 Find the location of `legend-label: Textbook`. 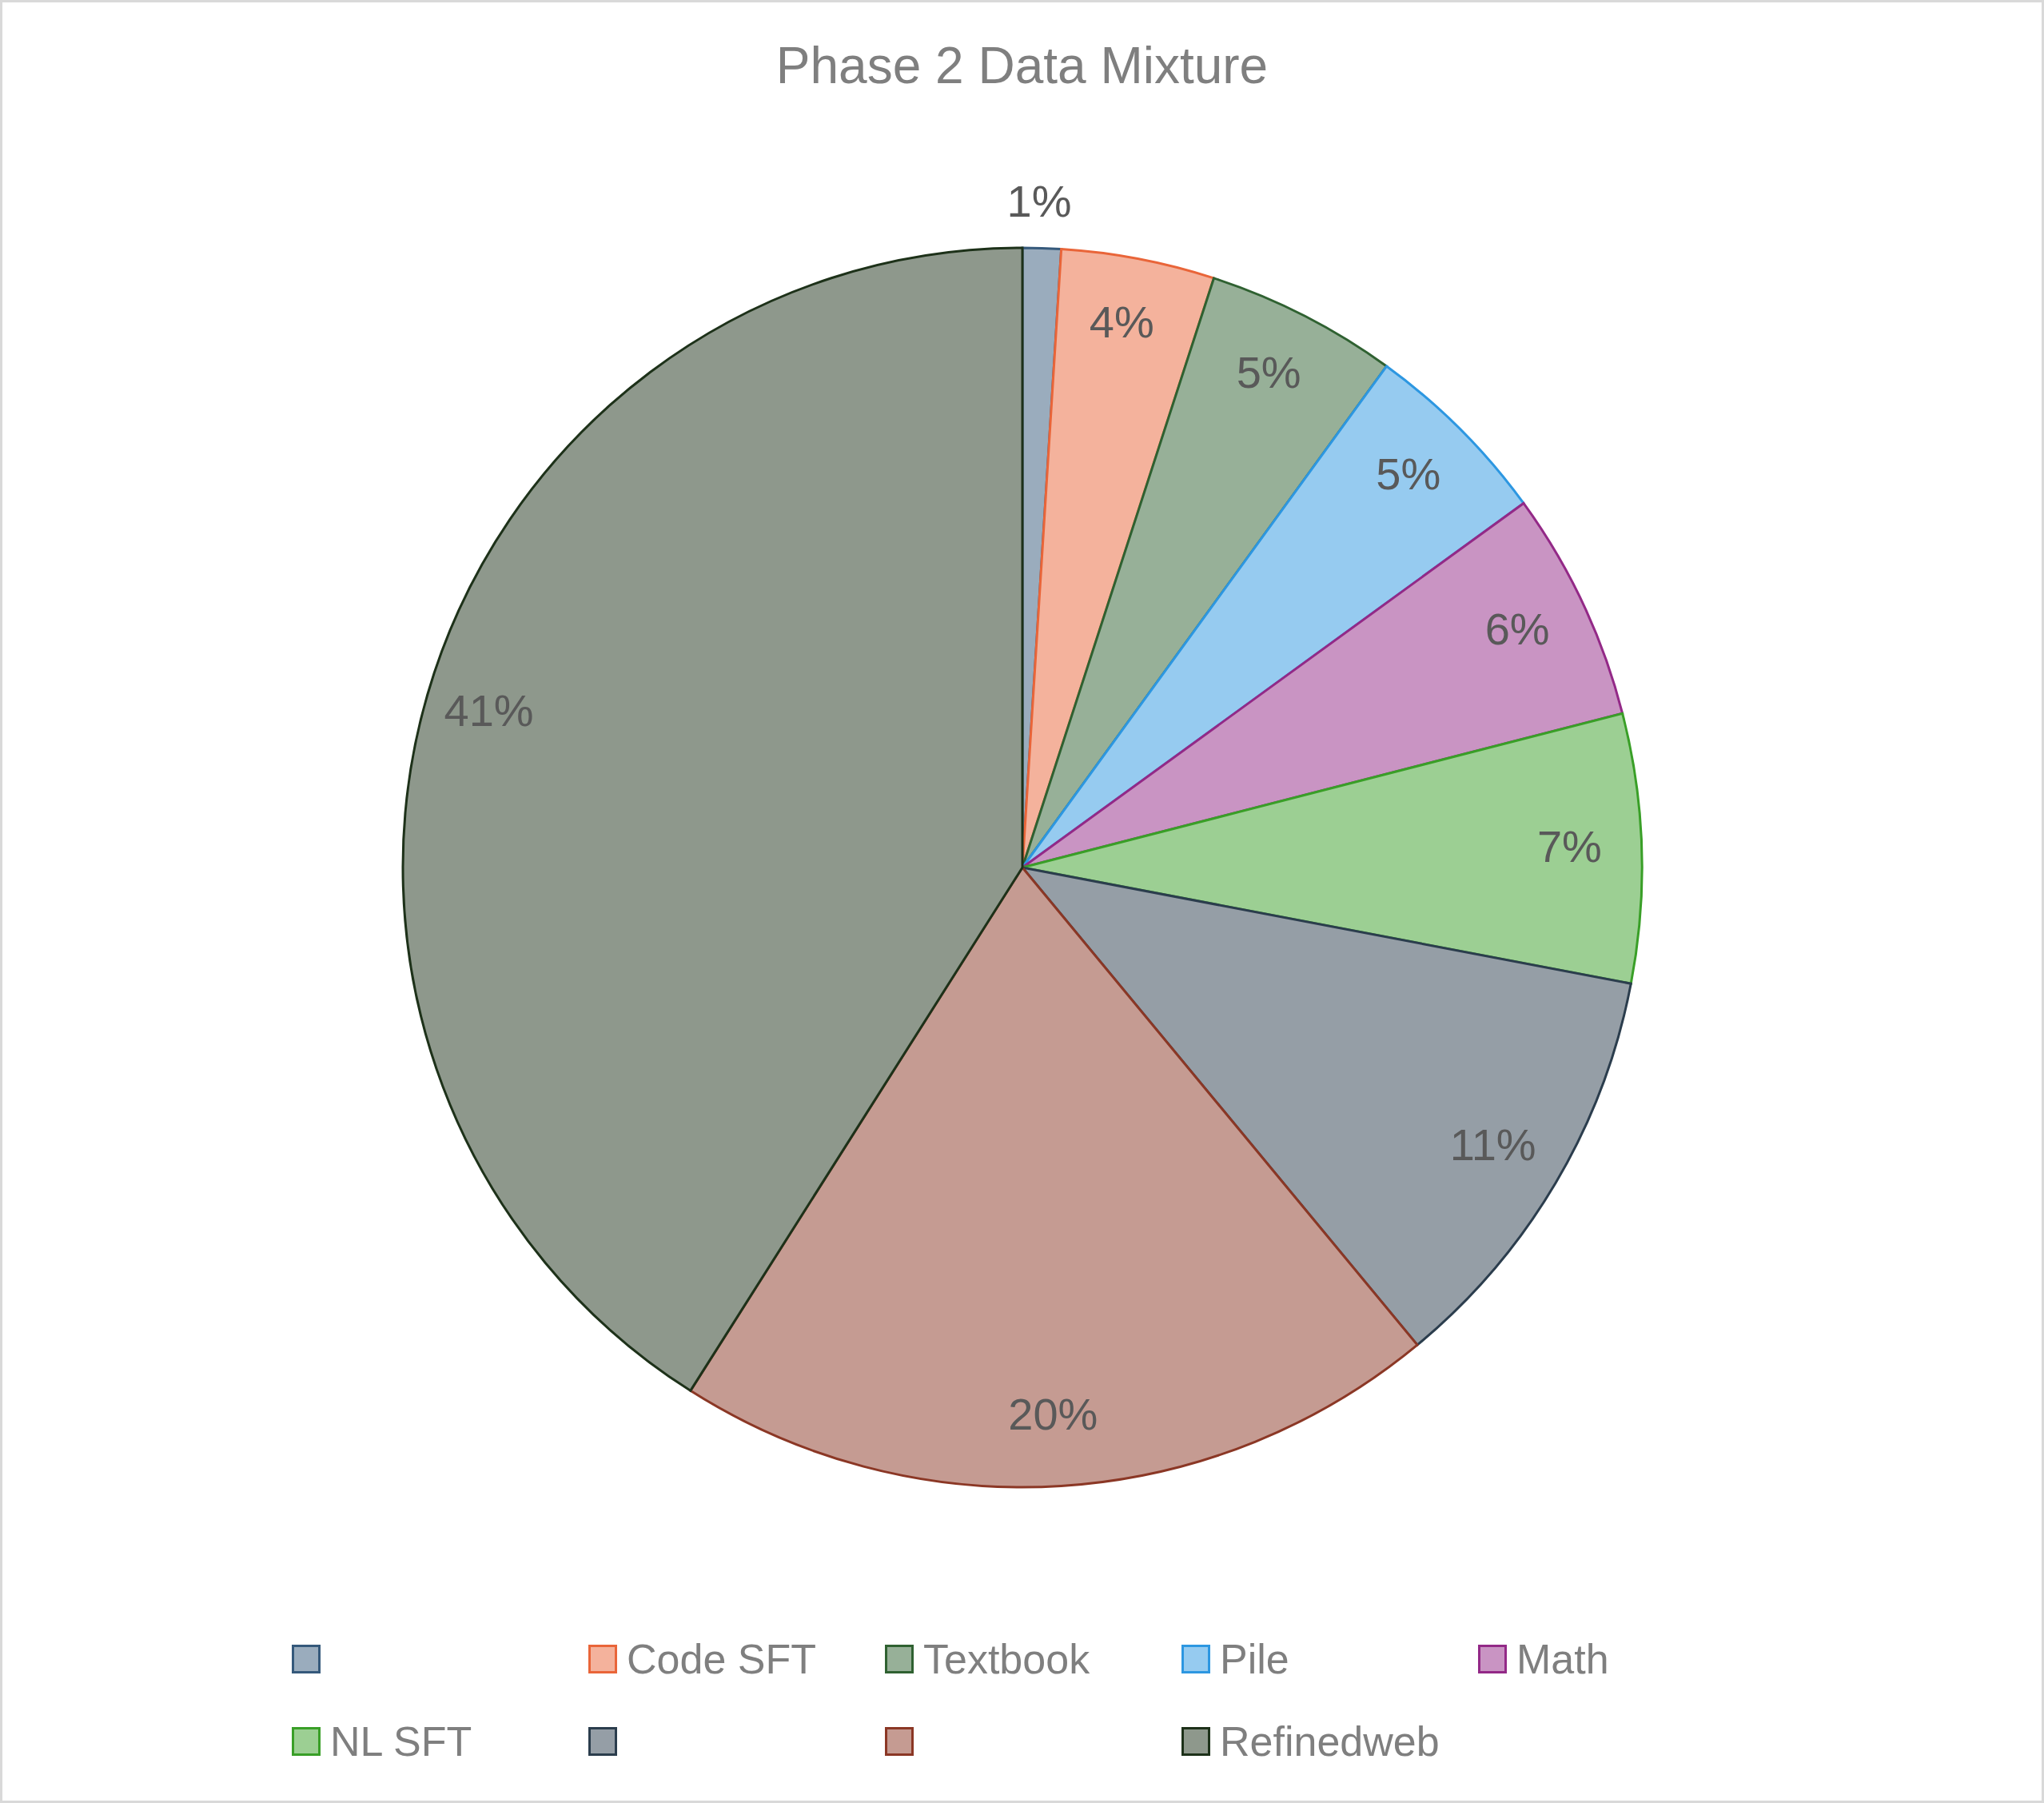

legend-label: Textbook is located at coordinates (1006, 1658).